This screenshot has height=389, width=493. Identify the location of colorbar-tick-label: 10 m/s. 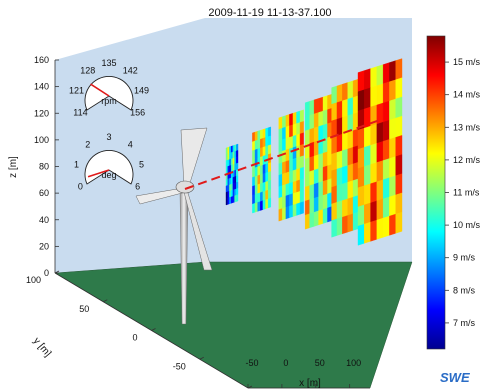
(467, 225).